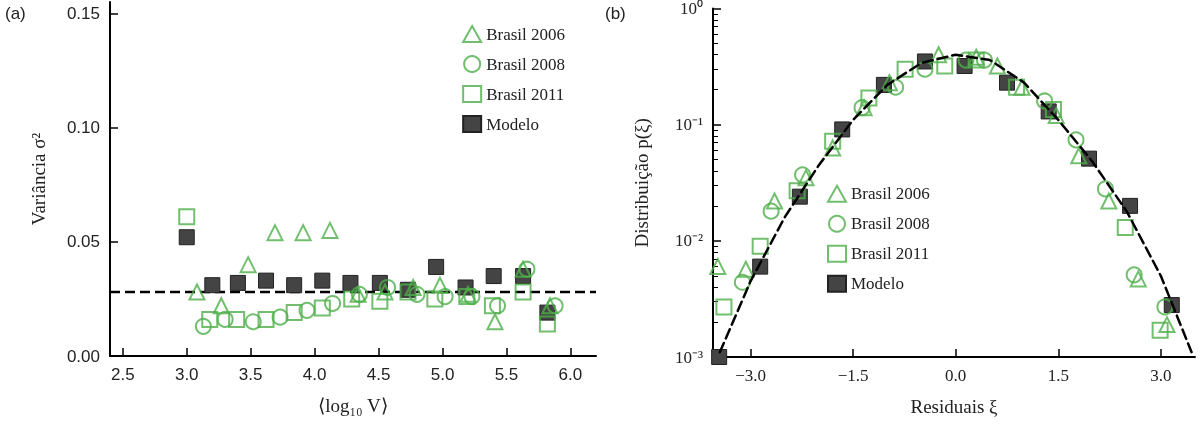 This screenshot has height=428, width=1202. What do you see at coordinates (956, 375) in the screenshot?
I see `x-tick-label: 0.0` at bounding box center [956, 375].